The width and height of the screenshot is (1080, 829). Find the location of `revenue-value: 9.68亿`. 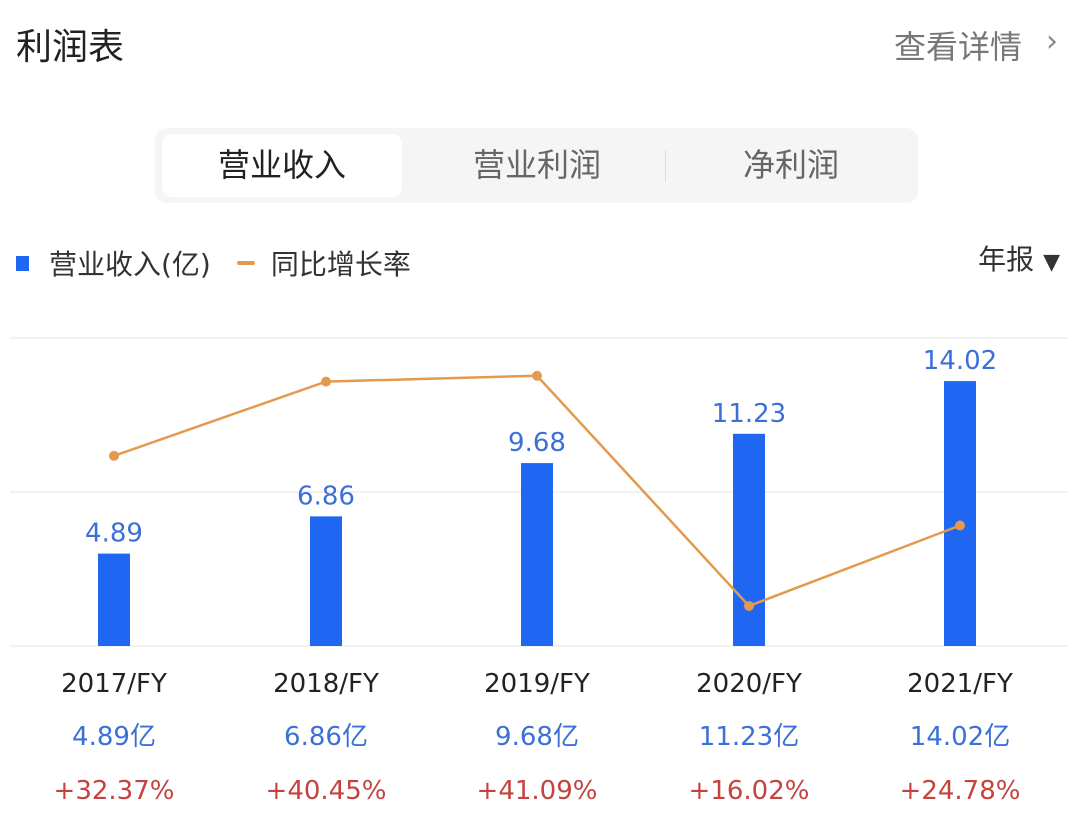

revenue-value: 9.68亿 is located at coordinates (537, 737).